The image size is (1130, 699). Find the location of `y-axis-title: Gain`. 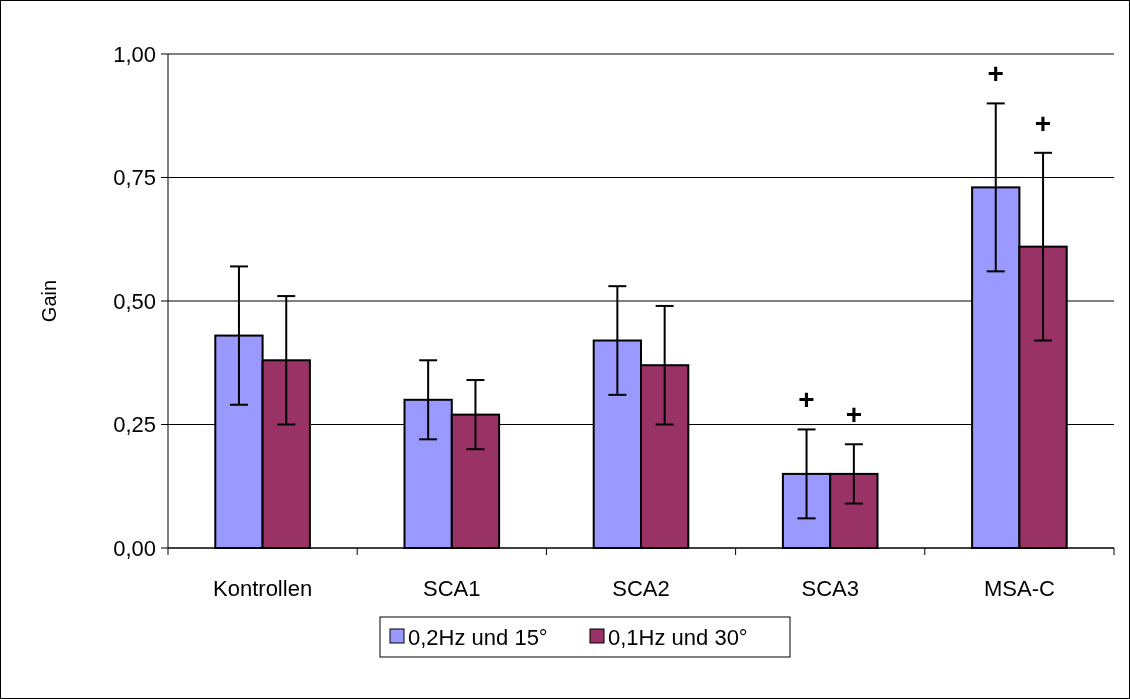

y-axis-title: Gain is located at coordinates (49, 301).